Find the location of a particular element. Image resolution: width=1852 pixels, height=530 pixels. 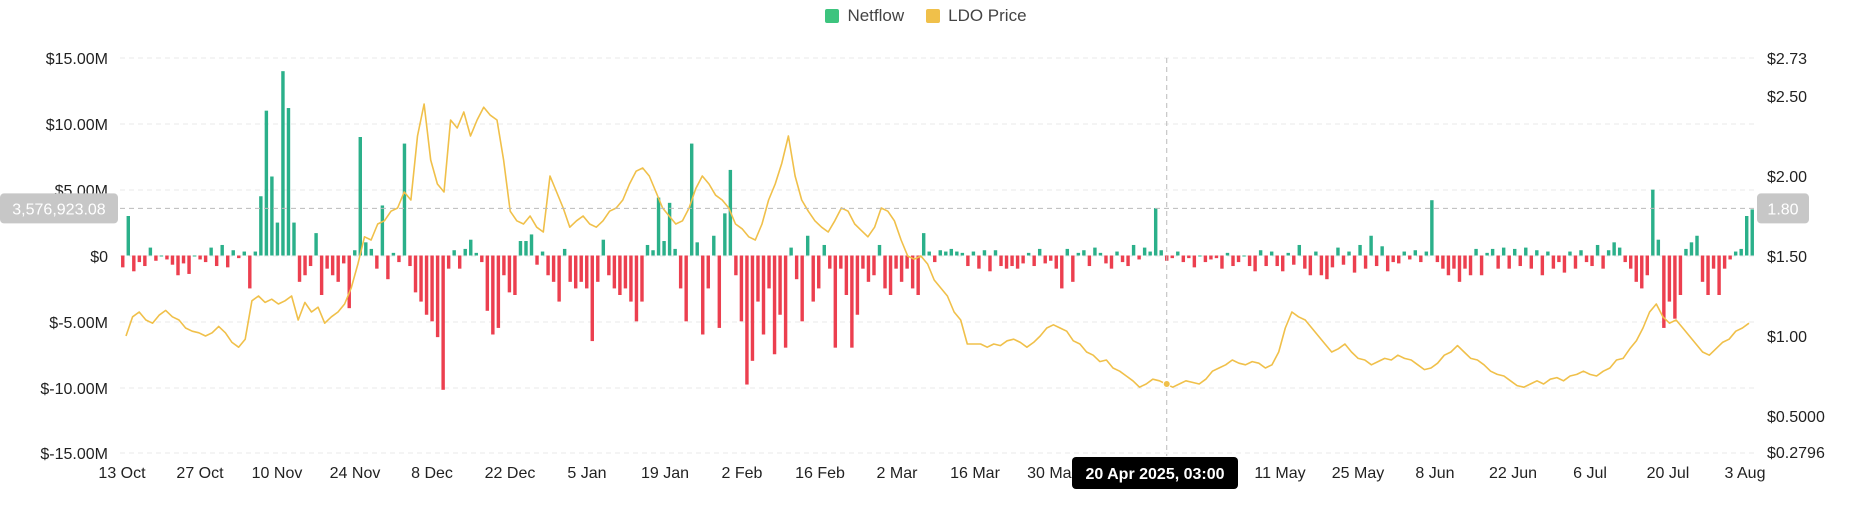

x-tick-label: 25 May is located at coordinates (1358, 473).